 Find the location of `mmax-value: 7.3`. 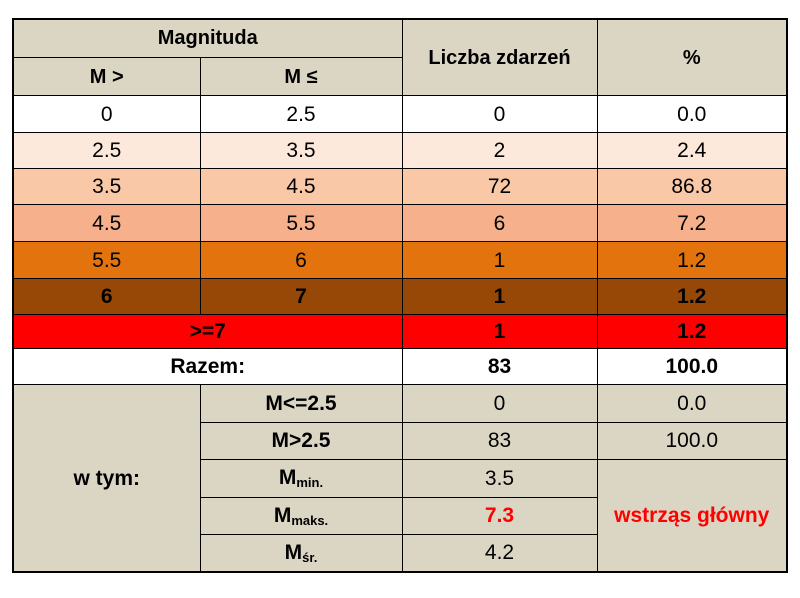

mmax-value: 7.3 is located at coordinates (499, 515).